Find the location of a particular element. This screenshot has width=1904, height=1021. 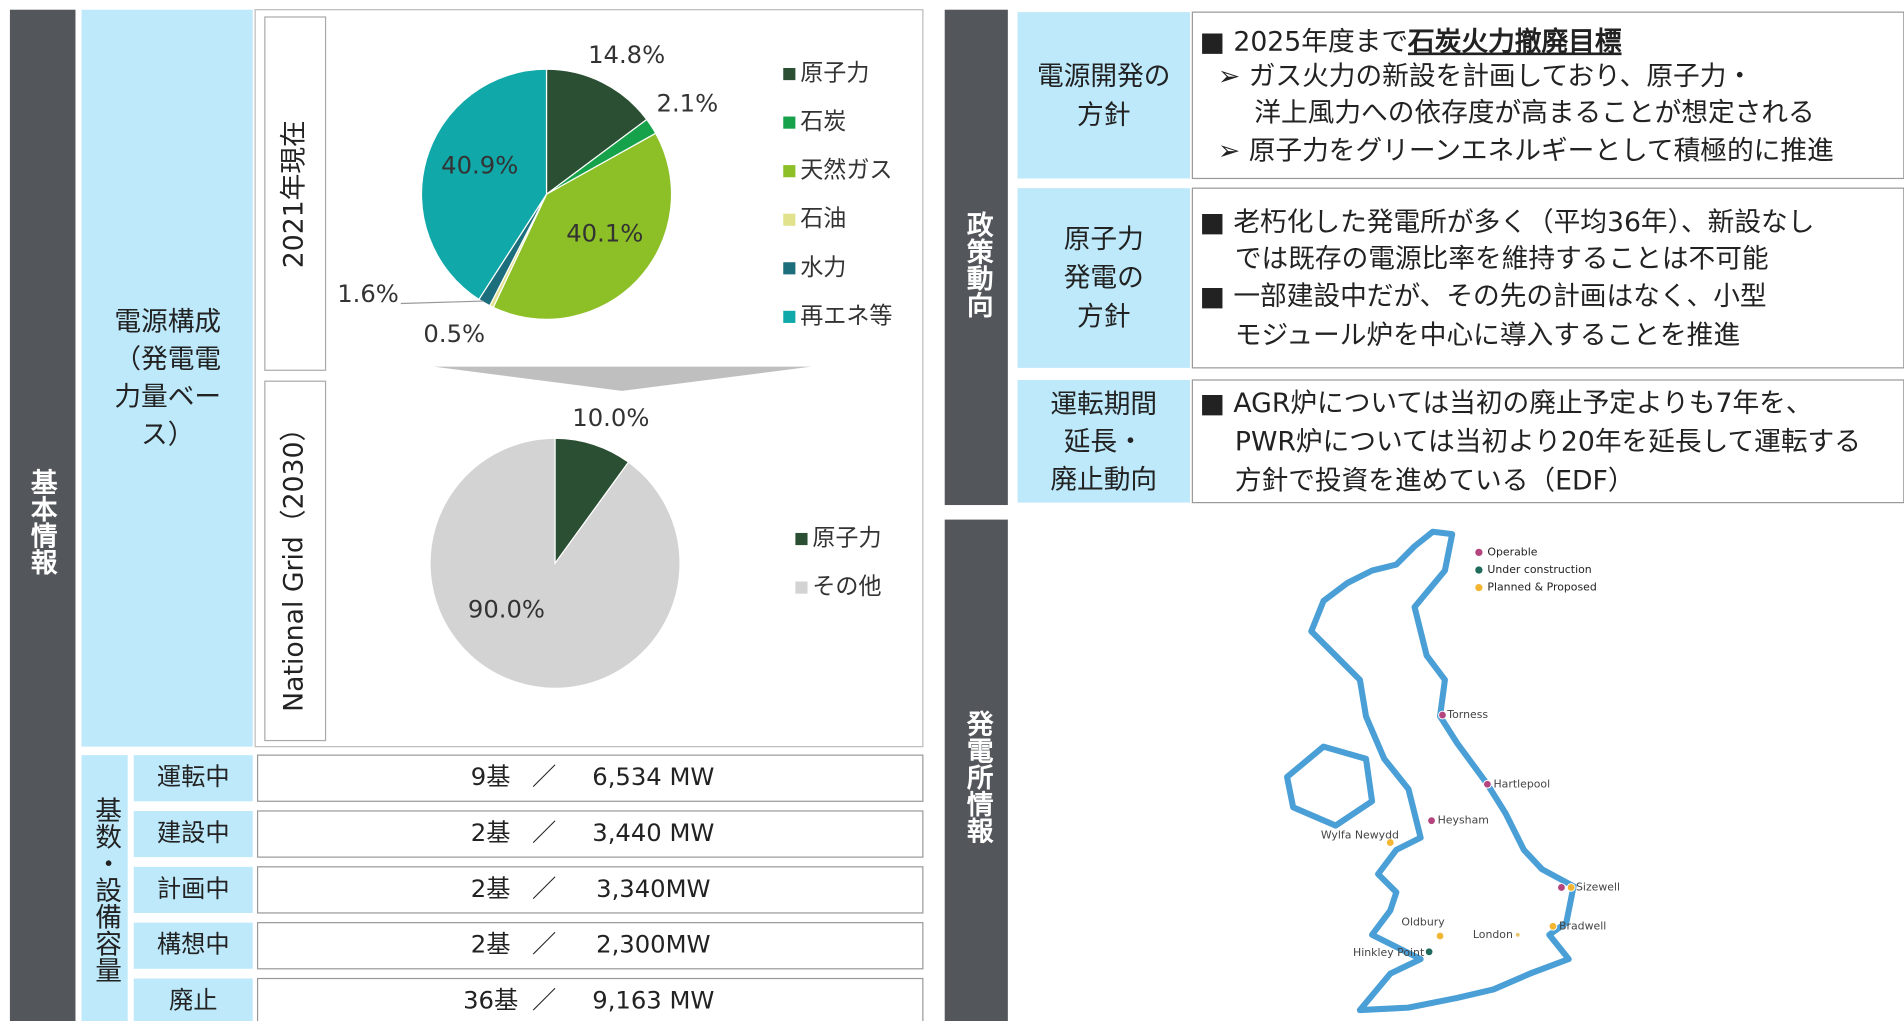

text: 運転期間 is located at coordinates (1103, 404).